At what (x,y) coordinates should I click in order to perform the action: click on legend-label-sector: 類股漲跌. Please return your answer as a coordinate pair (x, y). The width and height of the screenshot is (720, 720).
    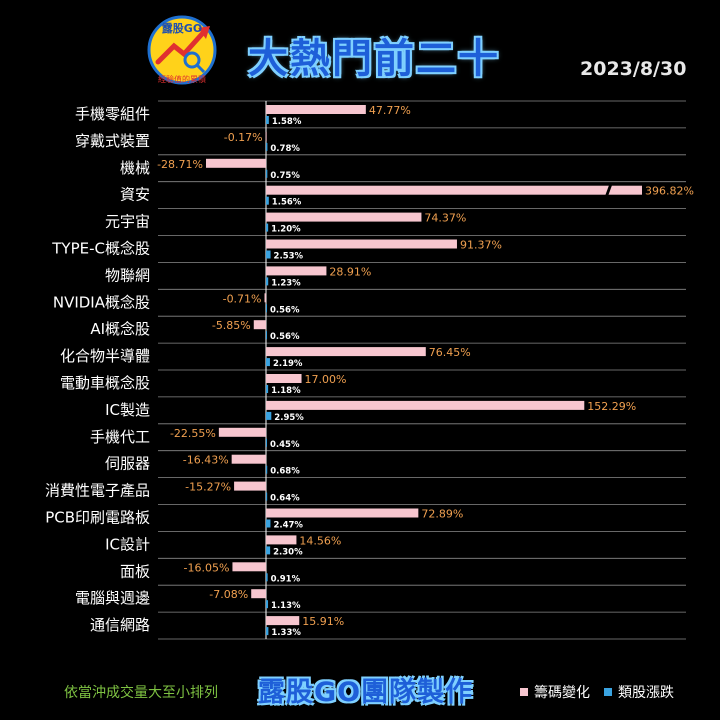
    Looking at the image, I should click on (646, 693).